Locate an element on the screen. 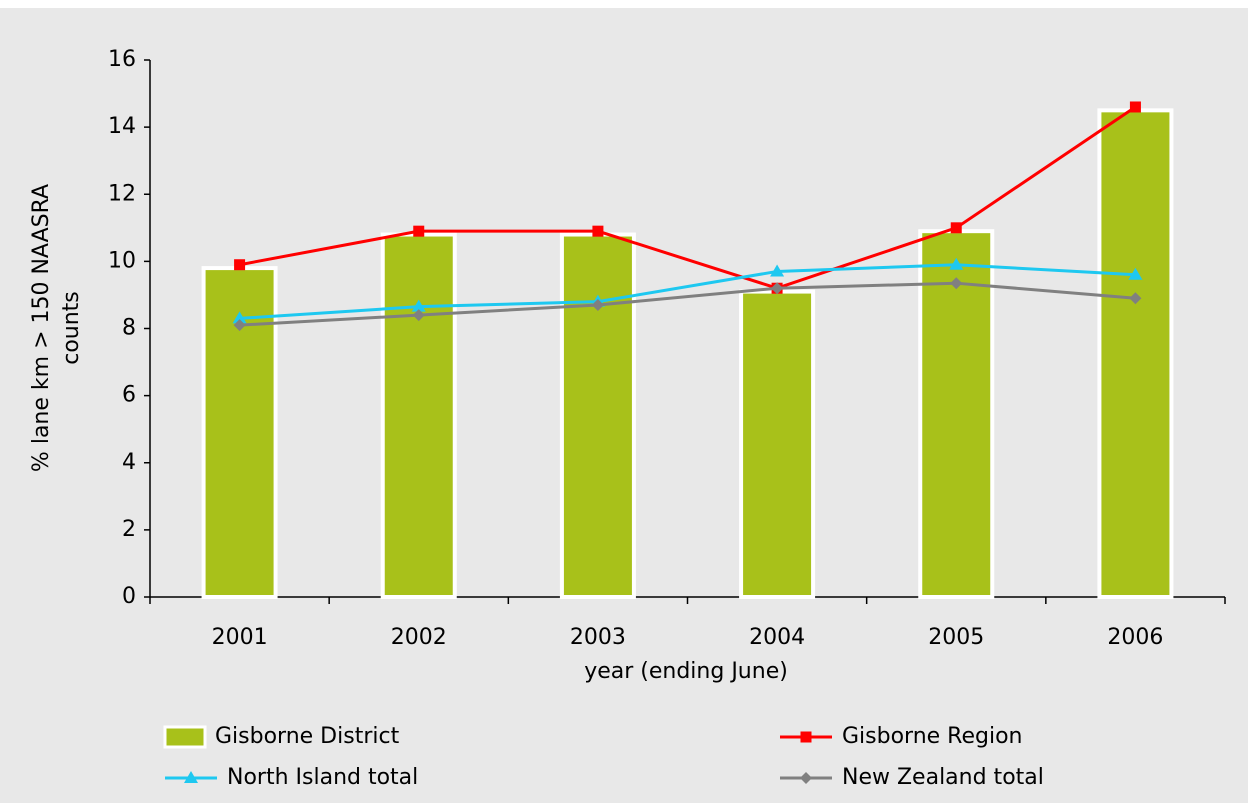 The width and height of the screenshot is (1248, 803). y-tick-label: 6 is located at coordinates (129, 395).